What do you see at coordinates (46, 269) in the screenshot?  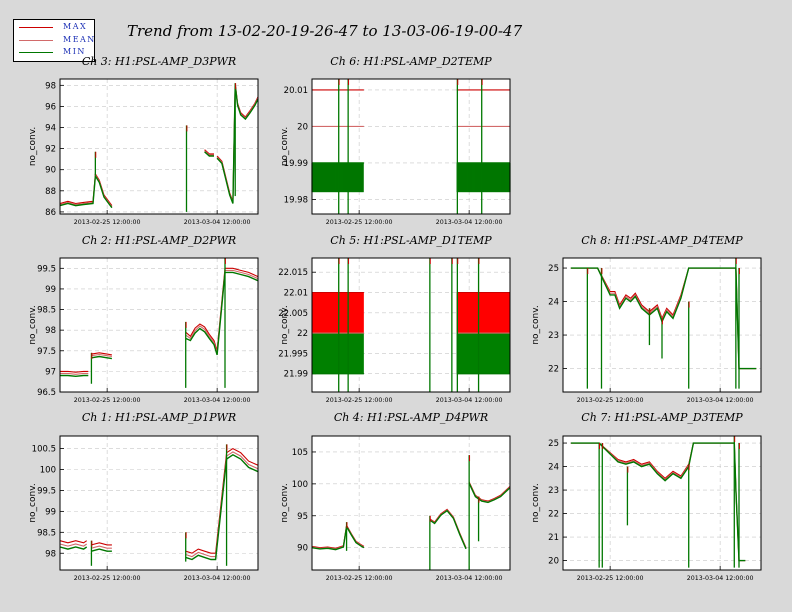 I see `ch2-ytick-label-6: 99.5` at bounding box center [46, 269].